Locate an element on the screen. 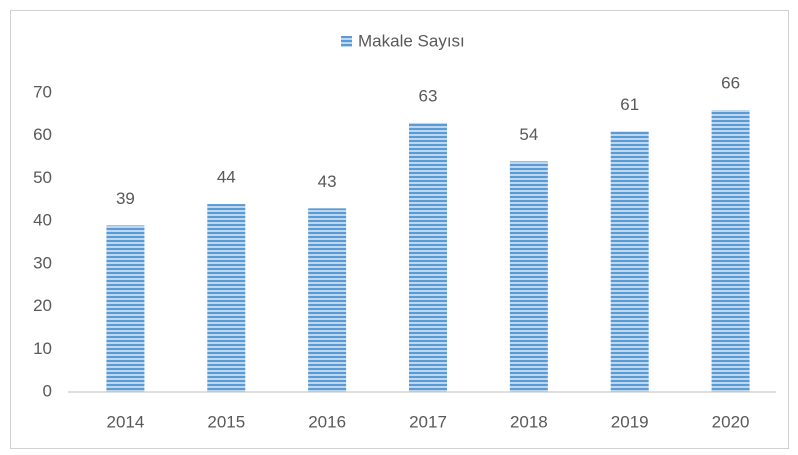 This screenshot has width=798, height=455. y-tick-label: 50 is located at coordinates (42, 177).